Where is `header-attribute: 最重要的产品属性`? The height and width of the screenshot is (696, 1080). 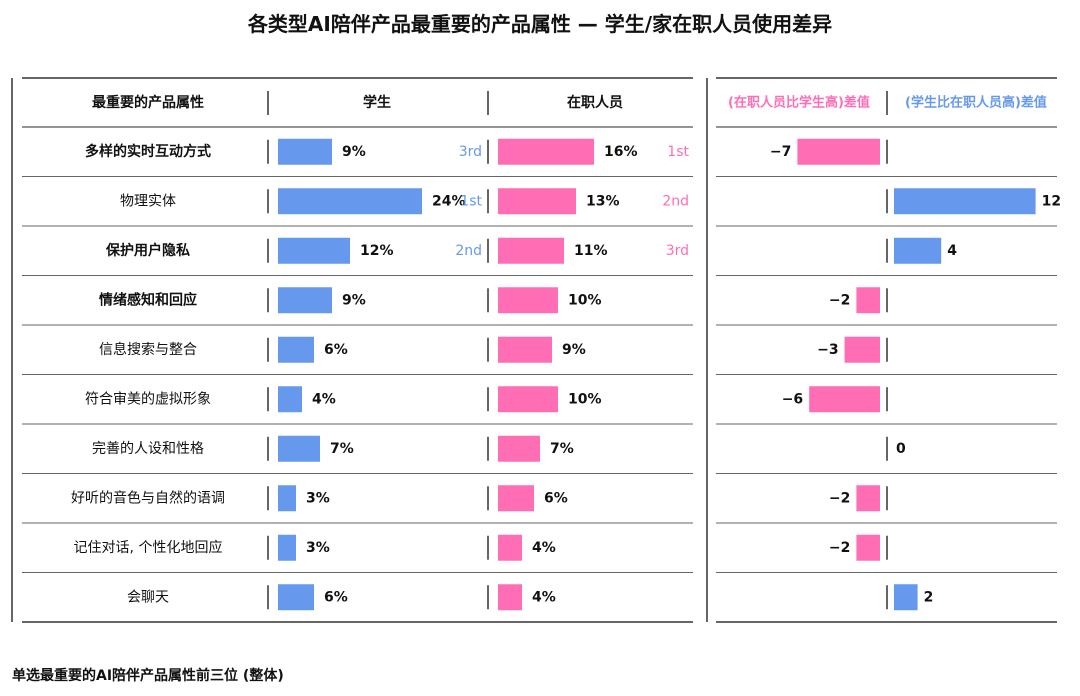
header-attribute: 最重要的产品属性 is located at coordinates (148, 102).